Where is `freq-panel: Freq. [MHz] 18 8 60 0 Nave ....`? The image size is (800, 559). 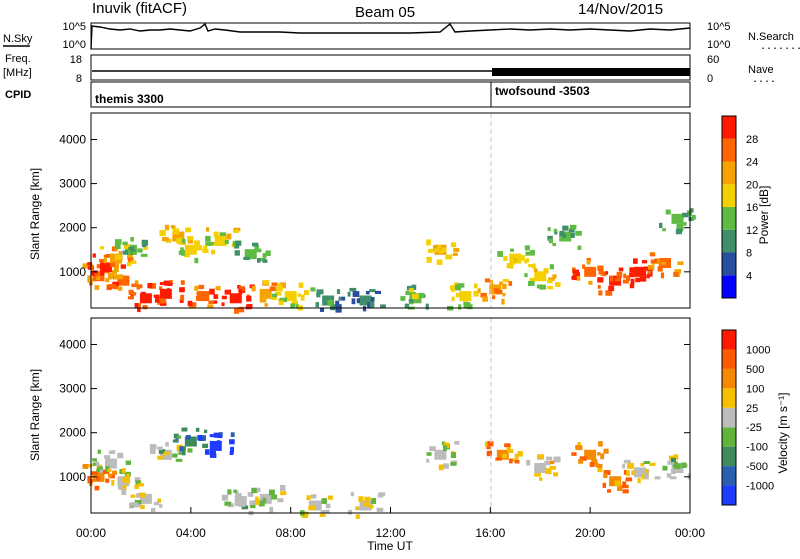
freq-panel: Freq. [MHz] 18 8 60 0 Nave .... is located at coordinates (389, 69).